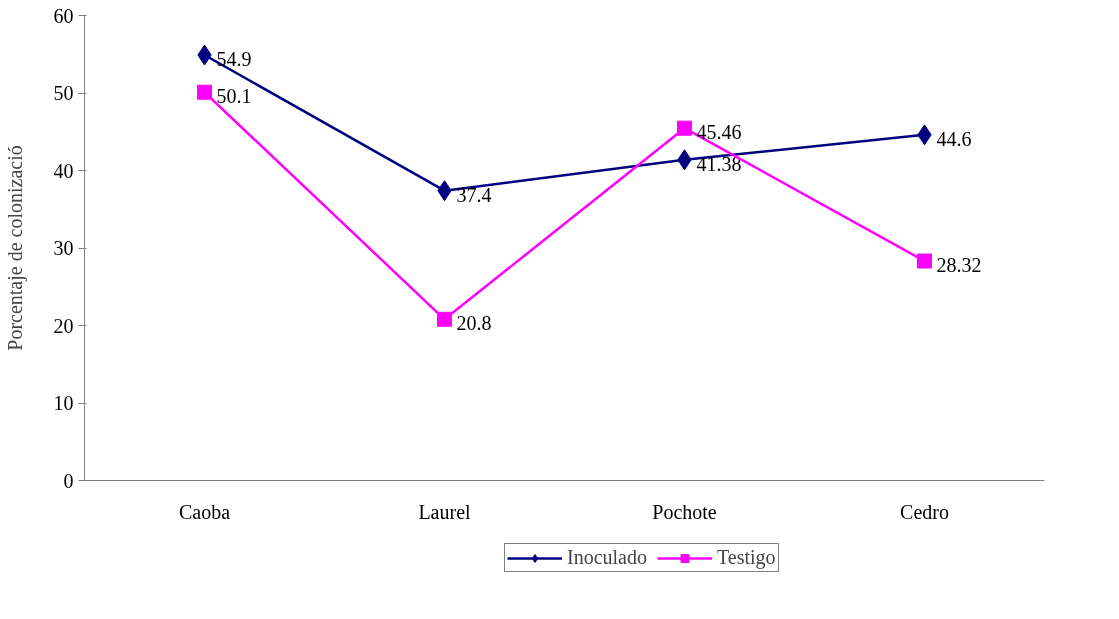  Describe the element at coordinates (746, 557) in the screenshot. I see `legend-label: Testigo` at that location.